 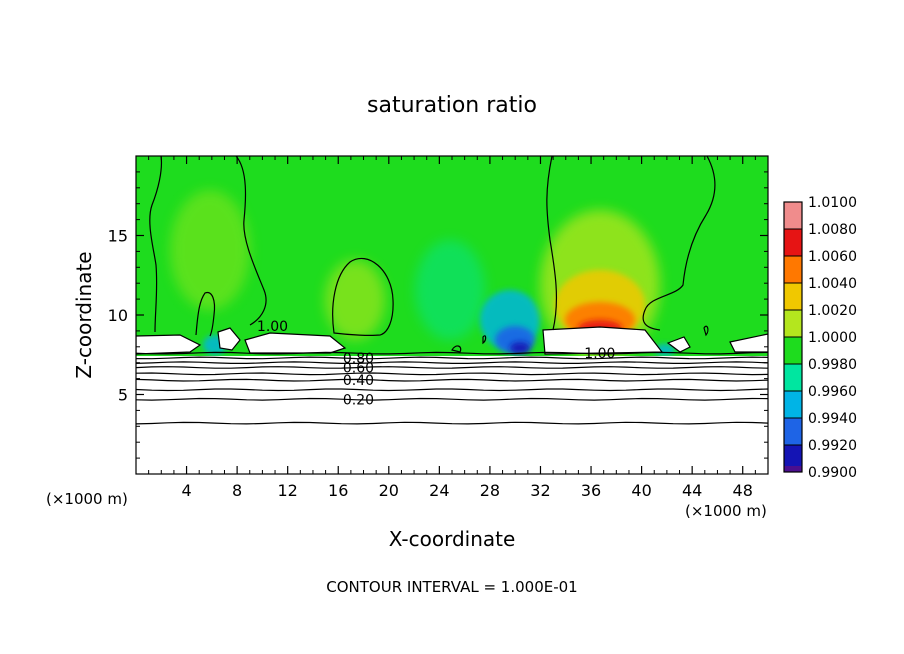 What do you see at coordinates (205, 314) in the screenshot?
I see `contour-1.00-dome-1` at bounding box center [205, 314].